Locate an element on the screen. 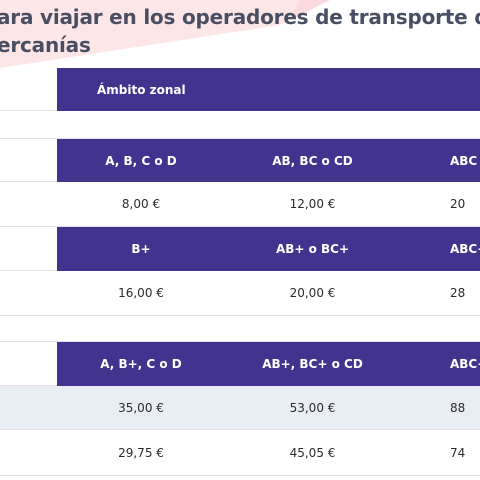 This screenshot has height=480, width=480. zone-header-cell: B+ is located at coordinates (141, 249).